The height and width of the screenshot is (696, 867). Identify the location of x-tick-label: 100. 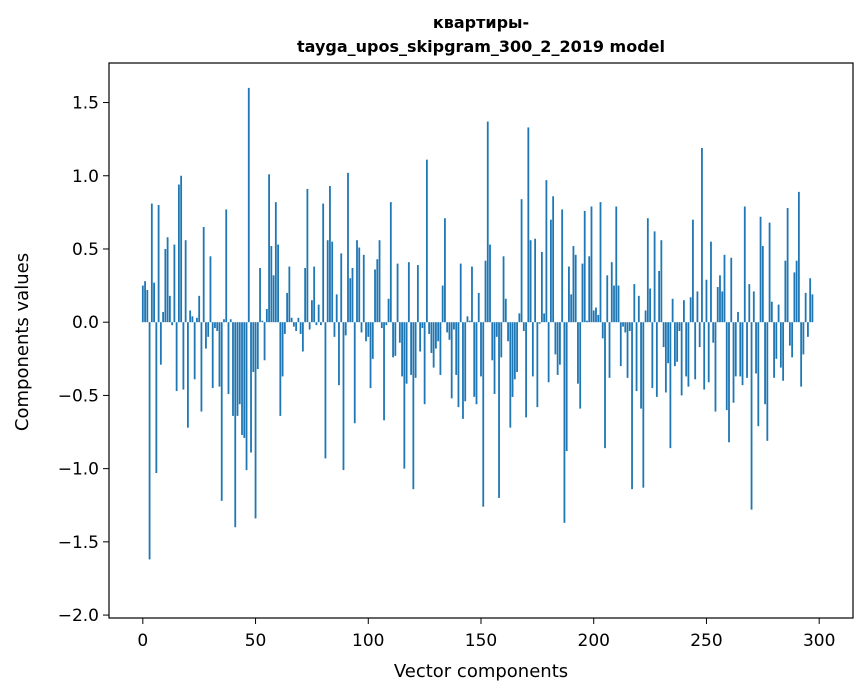
(368, 641).